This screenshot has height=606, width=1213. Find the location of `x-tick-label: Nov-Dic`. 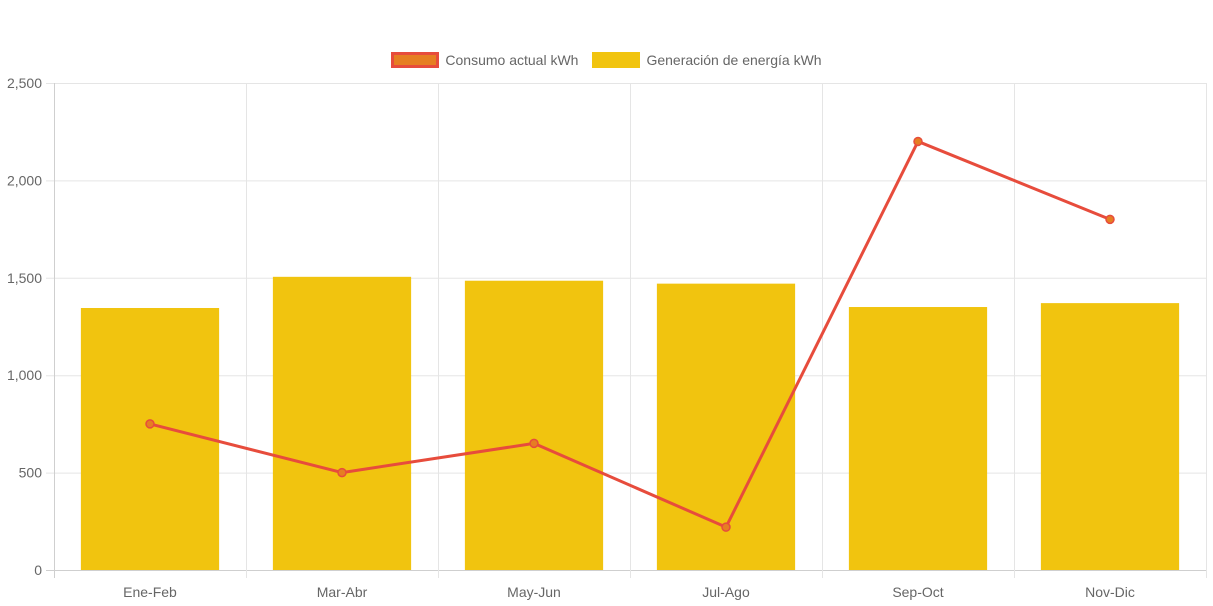

x-tick-label: Nov-Dic is located at coordinates (1110, 592).